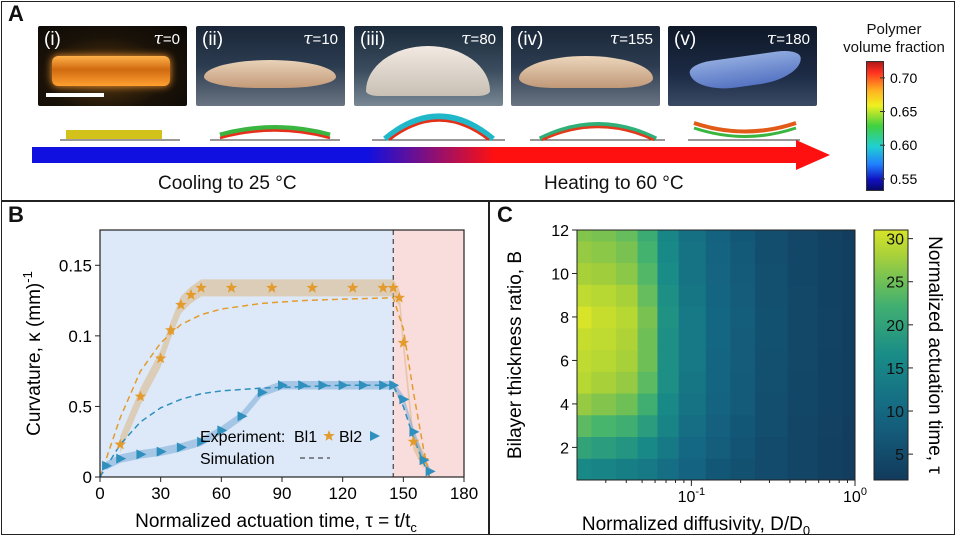 This screenshot has width=956, height=536. Describe the element at coordinates (895, 283) in the screenshot. I see `colorbar-tick-label: 25` at that location.